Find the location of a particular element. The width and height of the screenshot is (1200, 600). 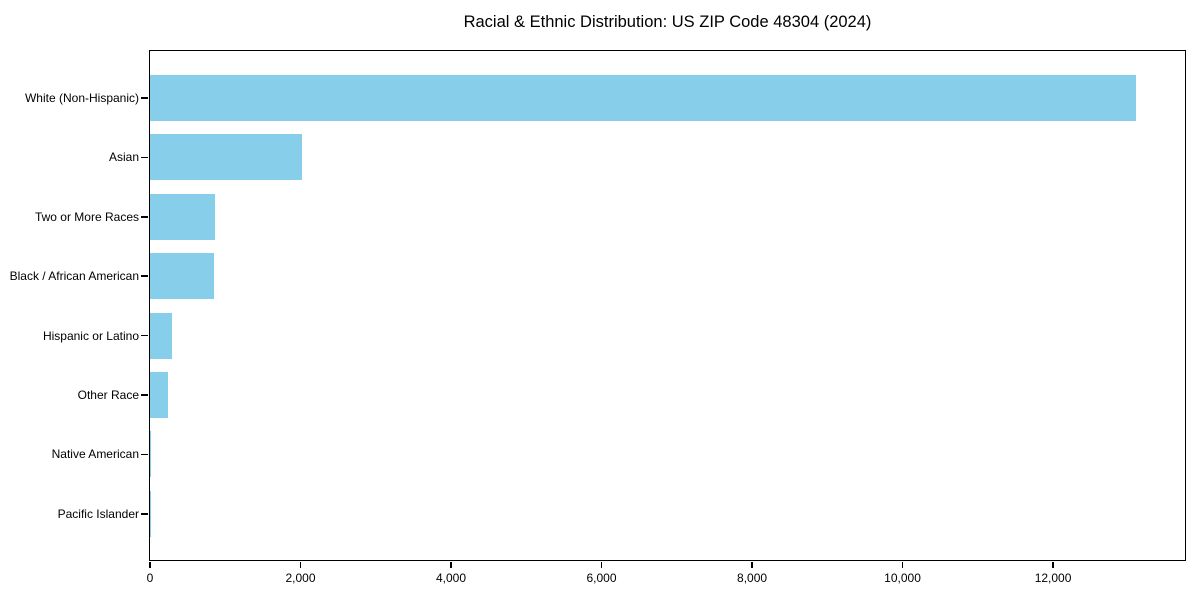

bar-two-or-more-races is located at coordinates (183, 216).